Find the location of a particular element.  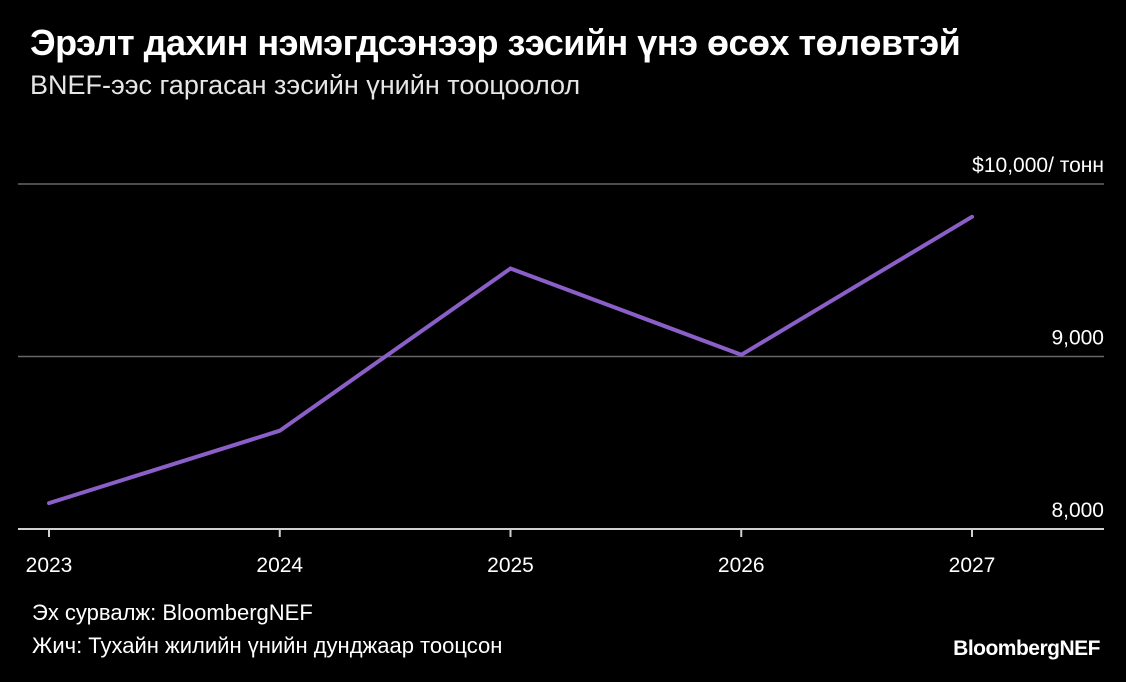

source-note: Эх сурвалж: BloombergNEF is located at coordinates (172, 612).